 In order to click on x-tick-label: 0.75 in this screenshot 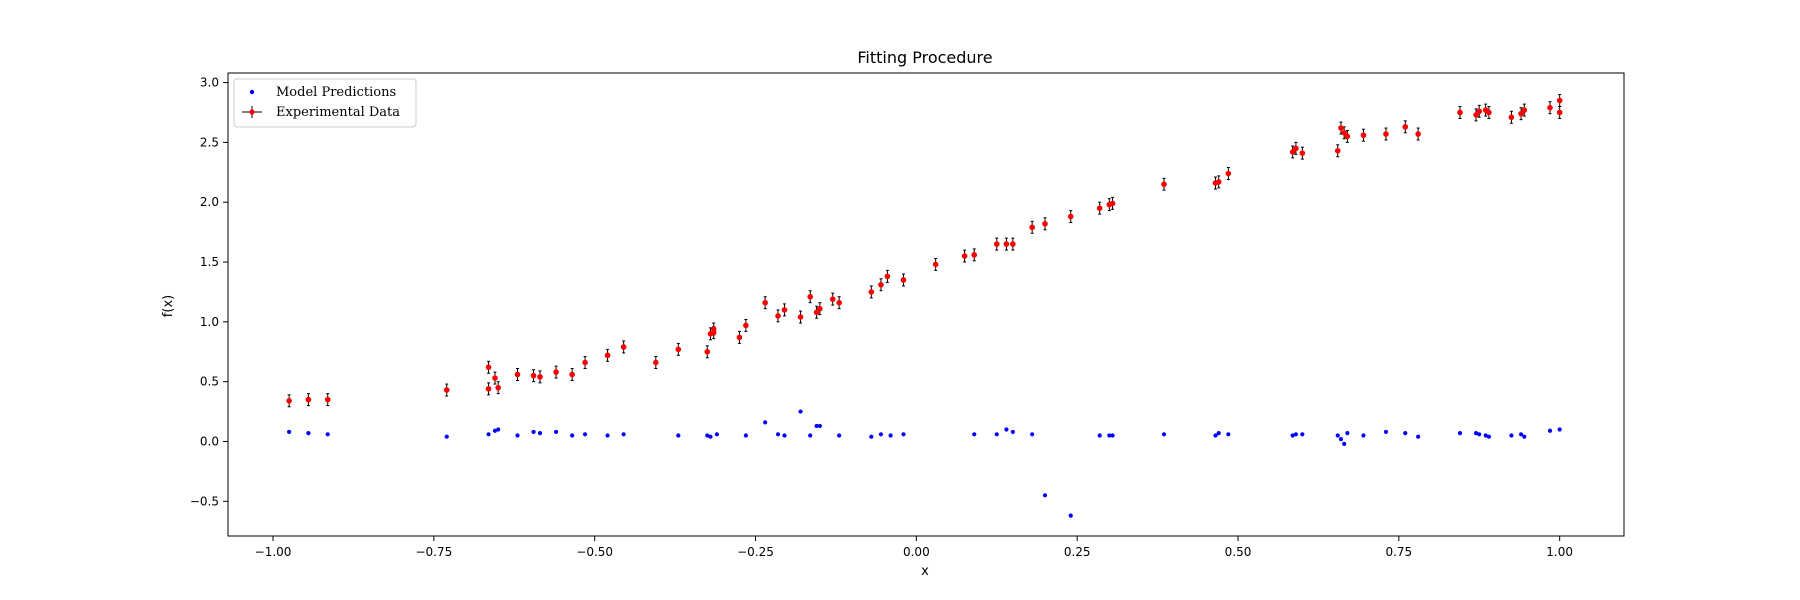, I will do `click(1398, 552)`.